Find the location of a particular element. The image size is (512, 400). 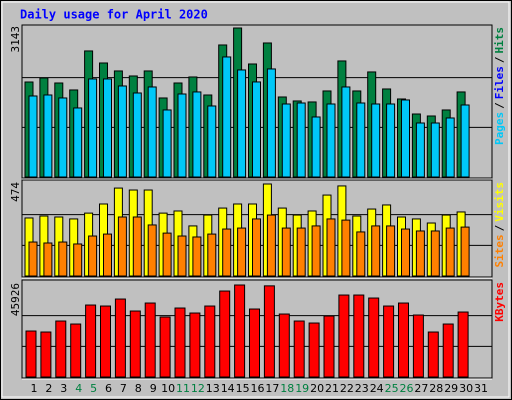

x-tick-label: 26 is located at coordinates (407, 388).